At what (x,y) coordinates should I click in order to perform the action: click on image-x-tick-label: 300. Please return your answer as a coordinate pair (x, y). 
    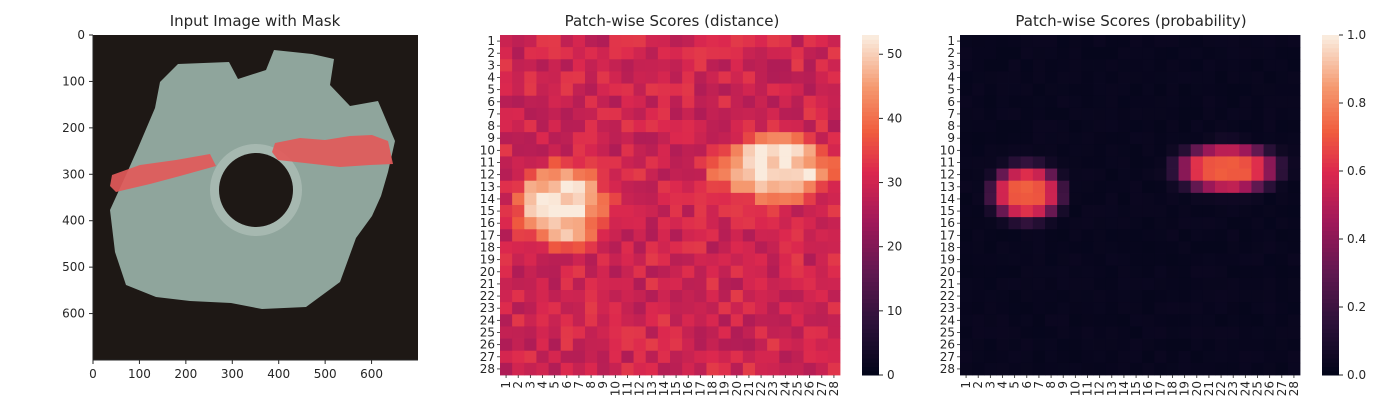
    Looking at the image, I should click on (232, 374).